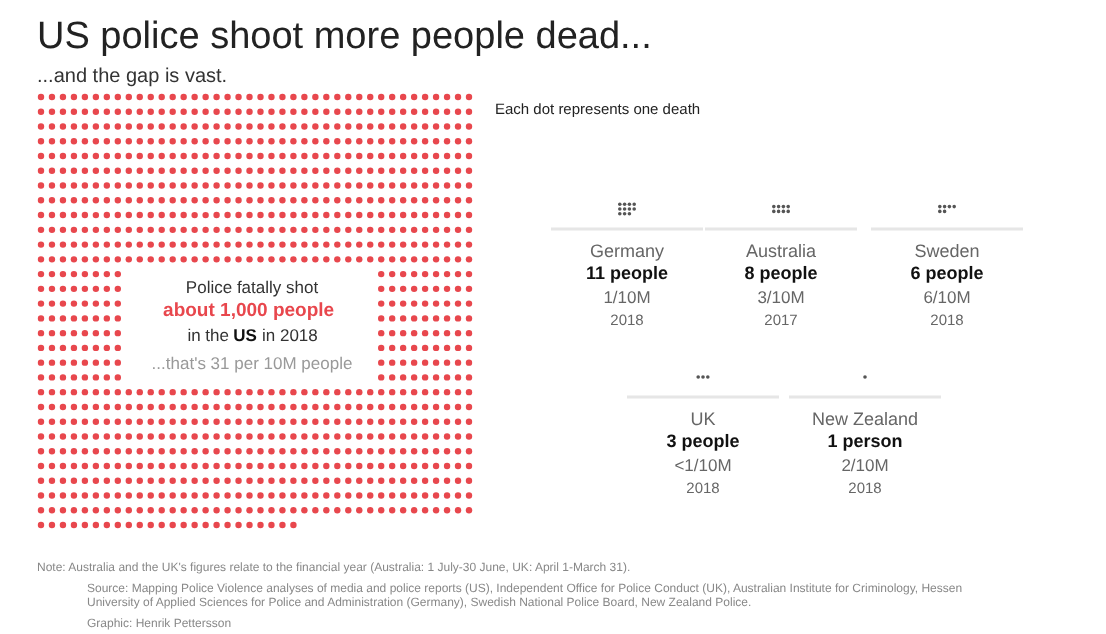 The width and height of the screenshot is (1106, 634). I want to click on data-label: 11 people, so click(627, 273).